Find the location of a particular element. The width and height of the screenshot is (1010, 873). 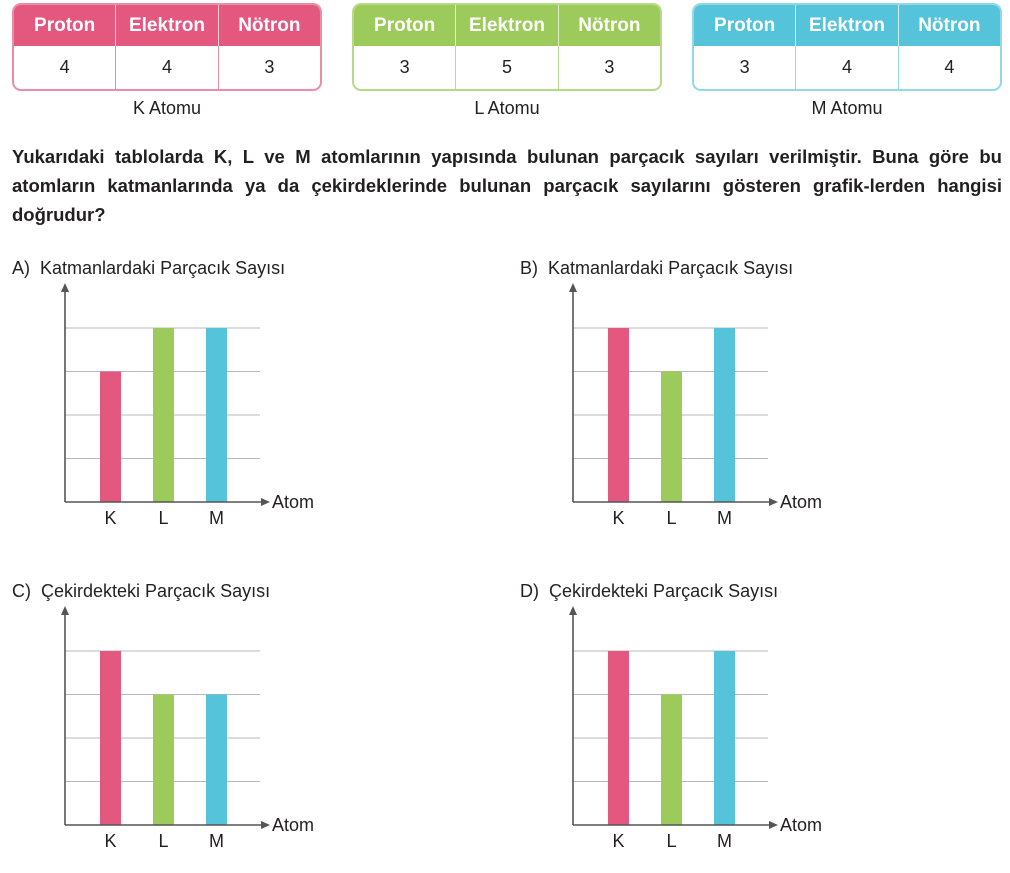

k-table-row: 4 4 3 is located at coordinates (167, 67).